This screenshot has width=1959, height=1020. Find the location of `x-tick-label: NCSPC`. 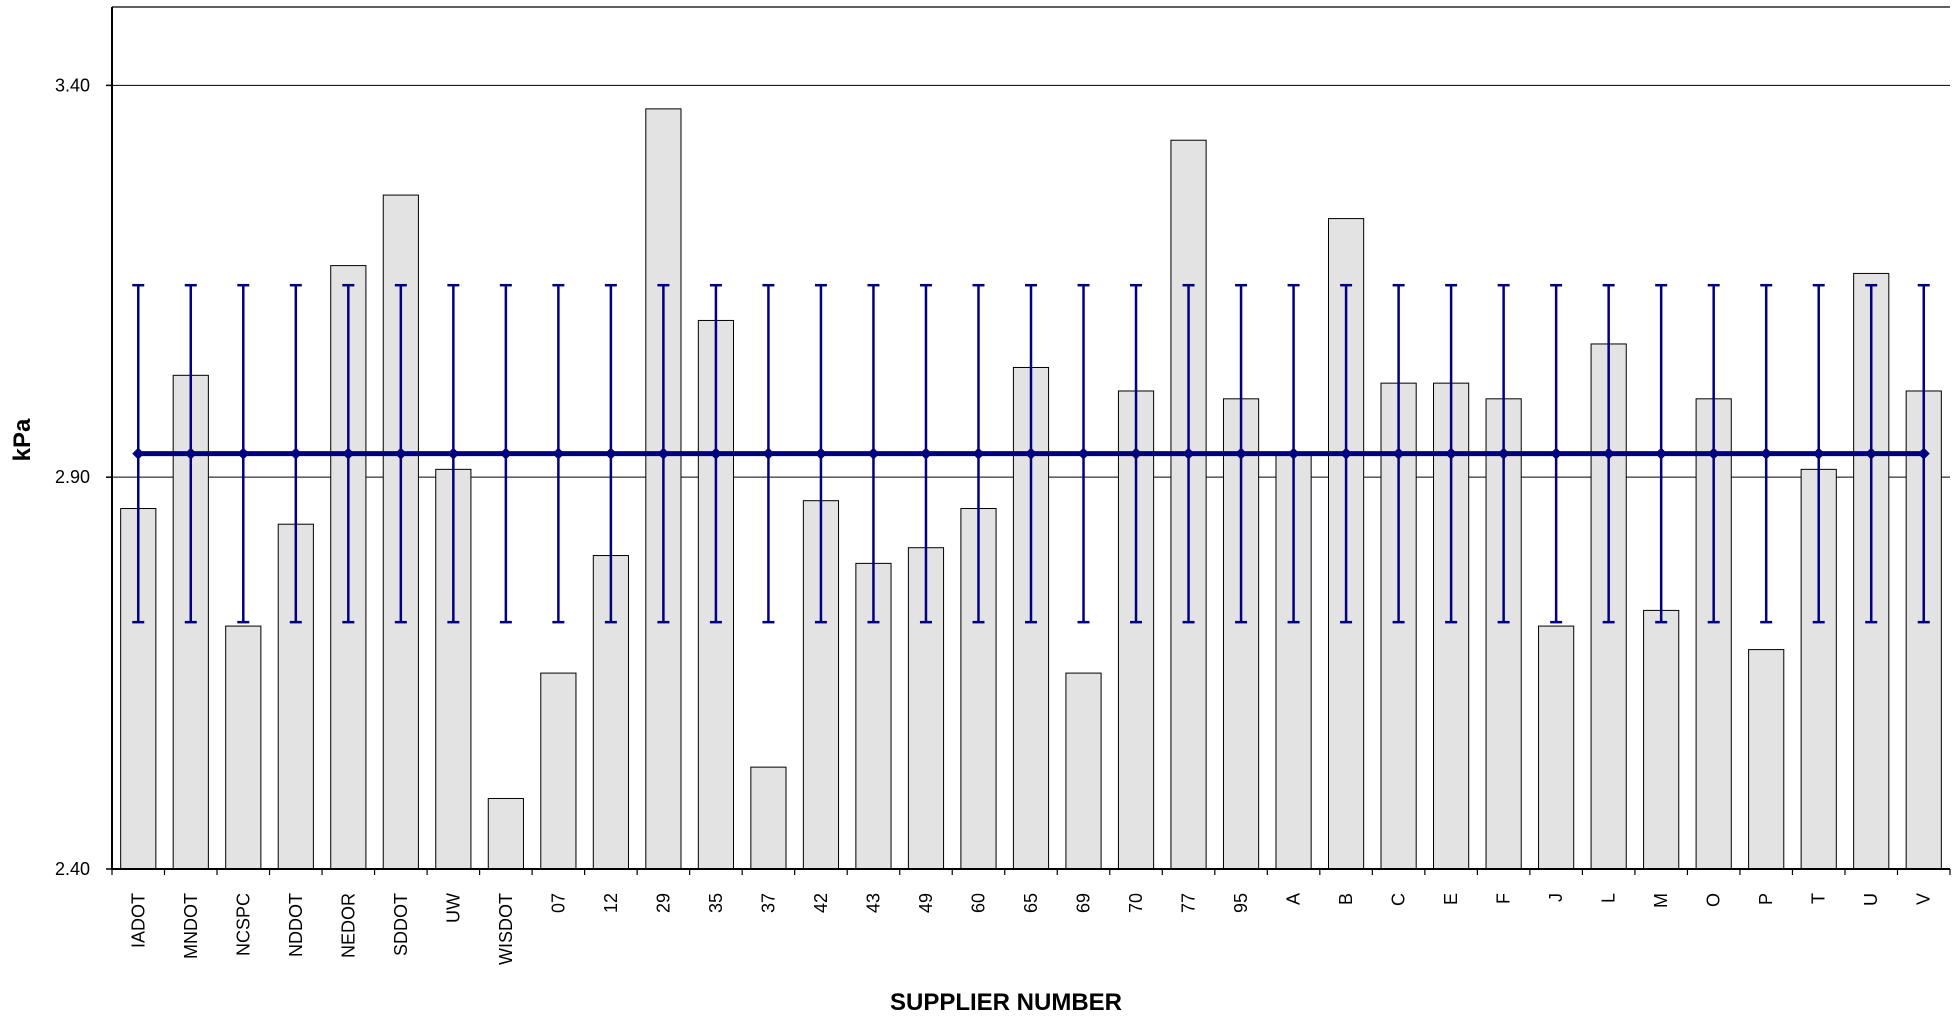

x-tick-label: NCSPC is located at coordinates (243, 924).